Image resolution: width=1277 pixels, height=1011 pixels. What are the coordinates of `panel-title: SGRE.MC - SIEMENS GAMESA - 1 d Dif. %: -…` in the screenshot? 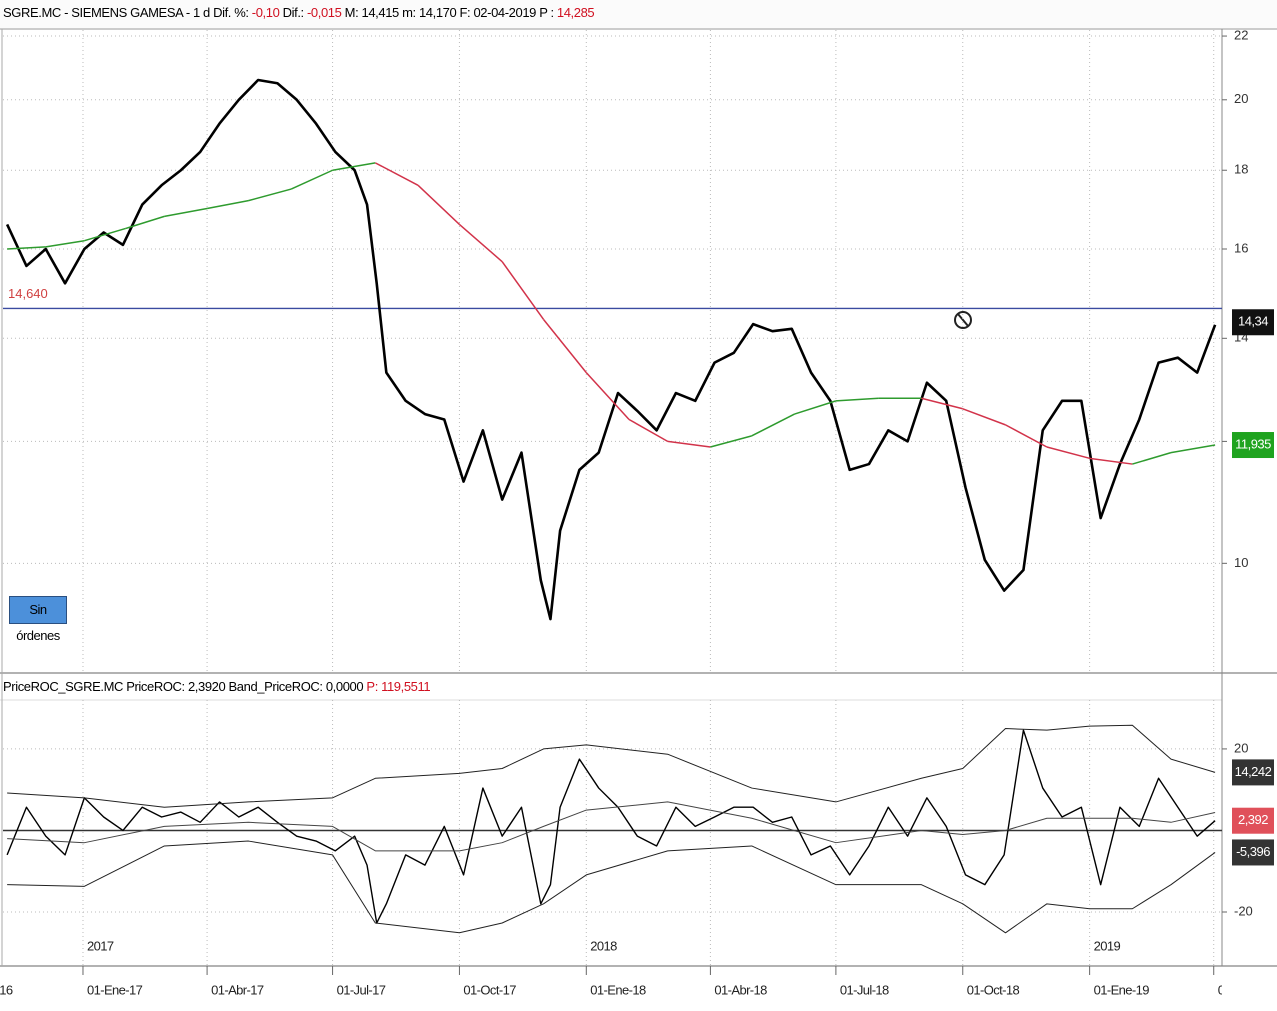 It's located at (298, 12).